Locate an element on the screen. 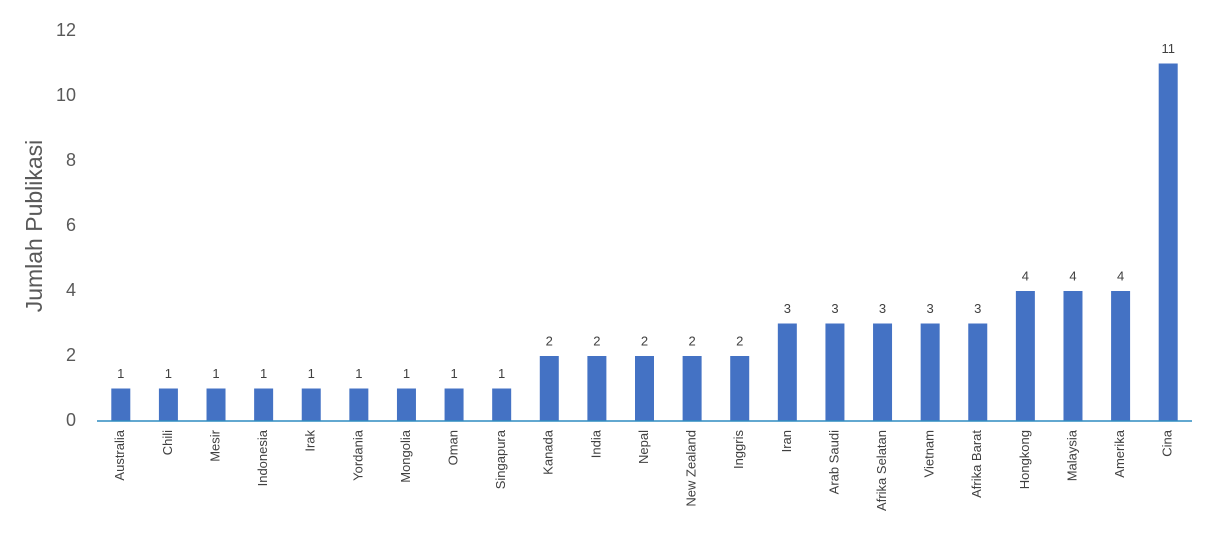  x-tick-label: Irak is located at coordinates (310, 441).